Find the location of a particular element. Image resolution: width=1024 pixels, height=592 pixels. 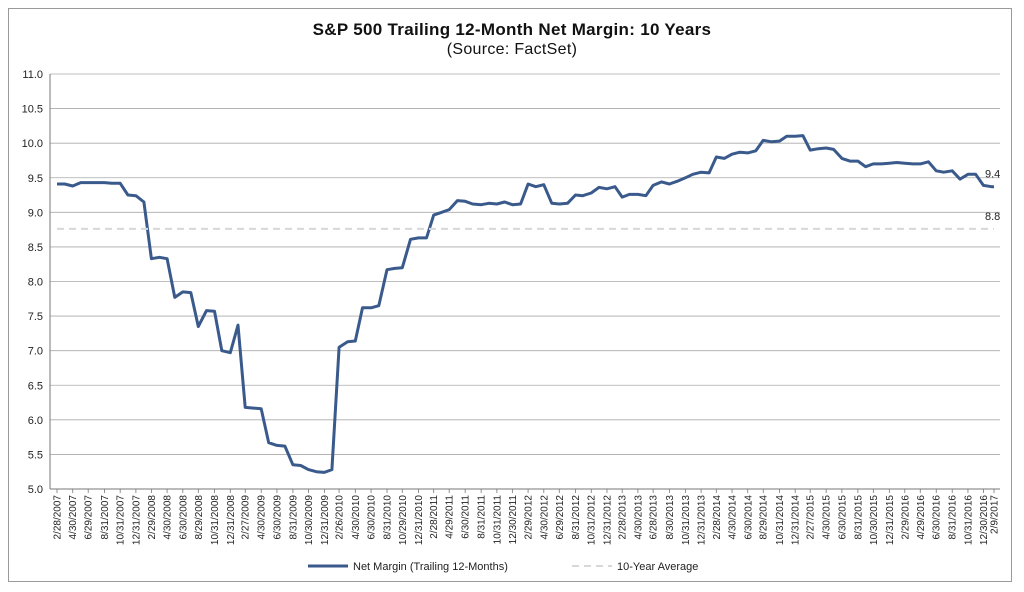

x-tick-label: 12/31/2008 is located at coordinates (231, 520).